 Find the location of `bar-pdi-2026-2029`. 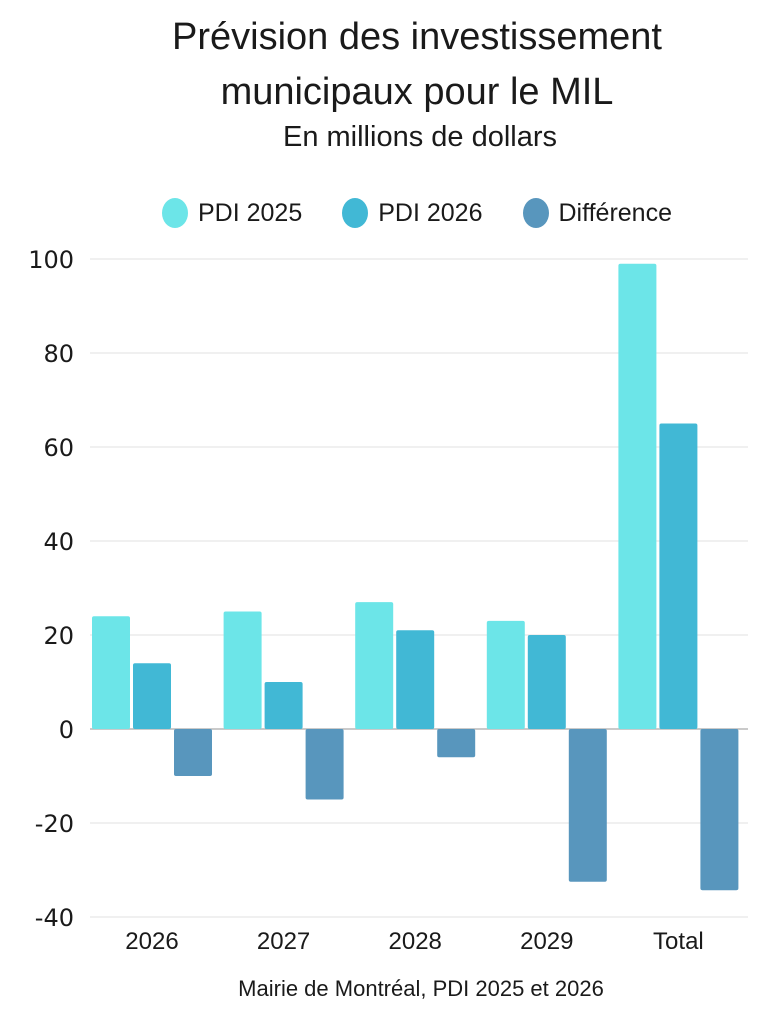

bar-pdi-2026-2029 is located at coordinates (546, 682).